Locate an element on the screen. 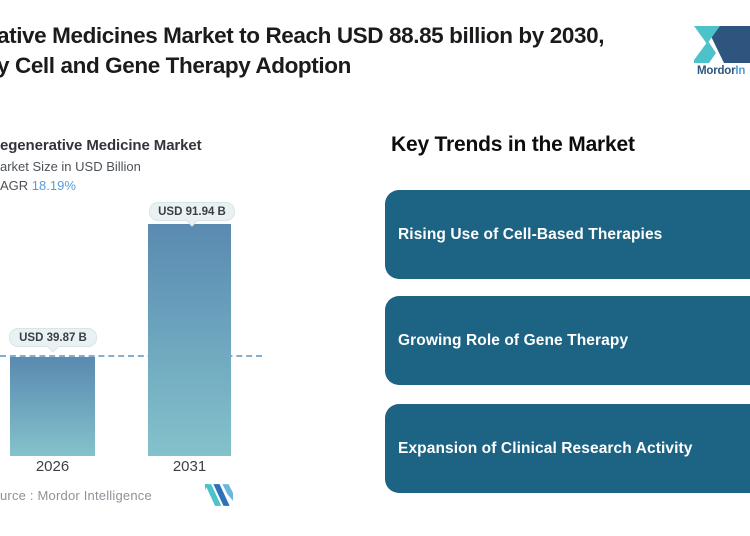 The image size is (750, 536). trend-box-clinical-research: Expansion of Clinical Research Activity is located at coordinates (567, 448).